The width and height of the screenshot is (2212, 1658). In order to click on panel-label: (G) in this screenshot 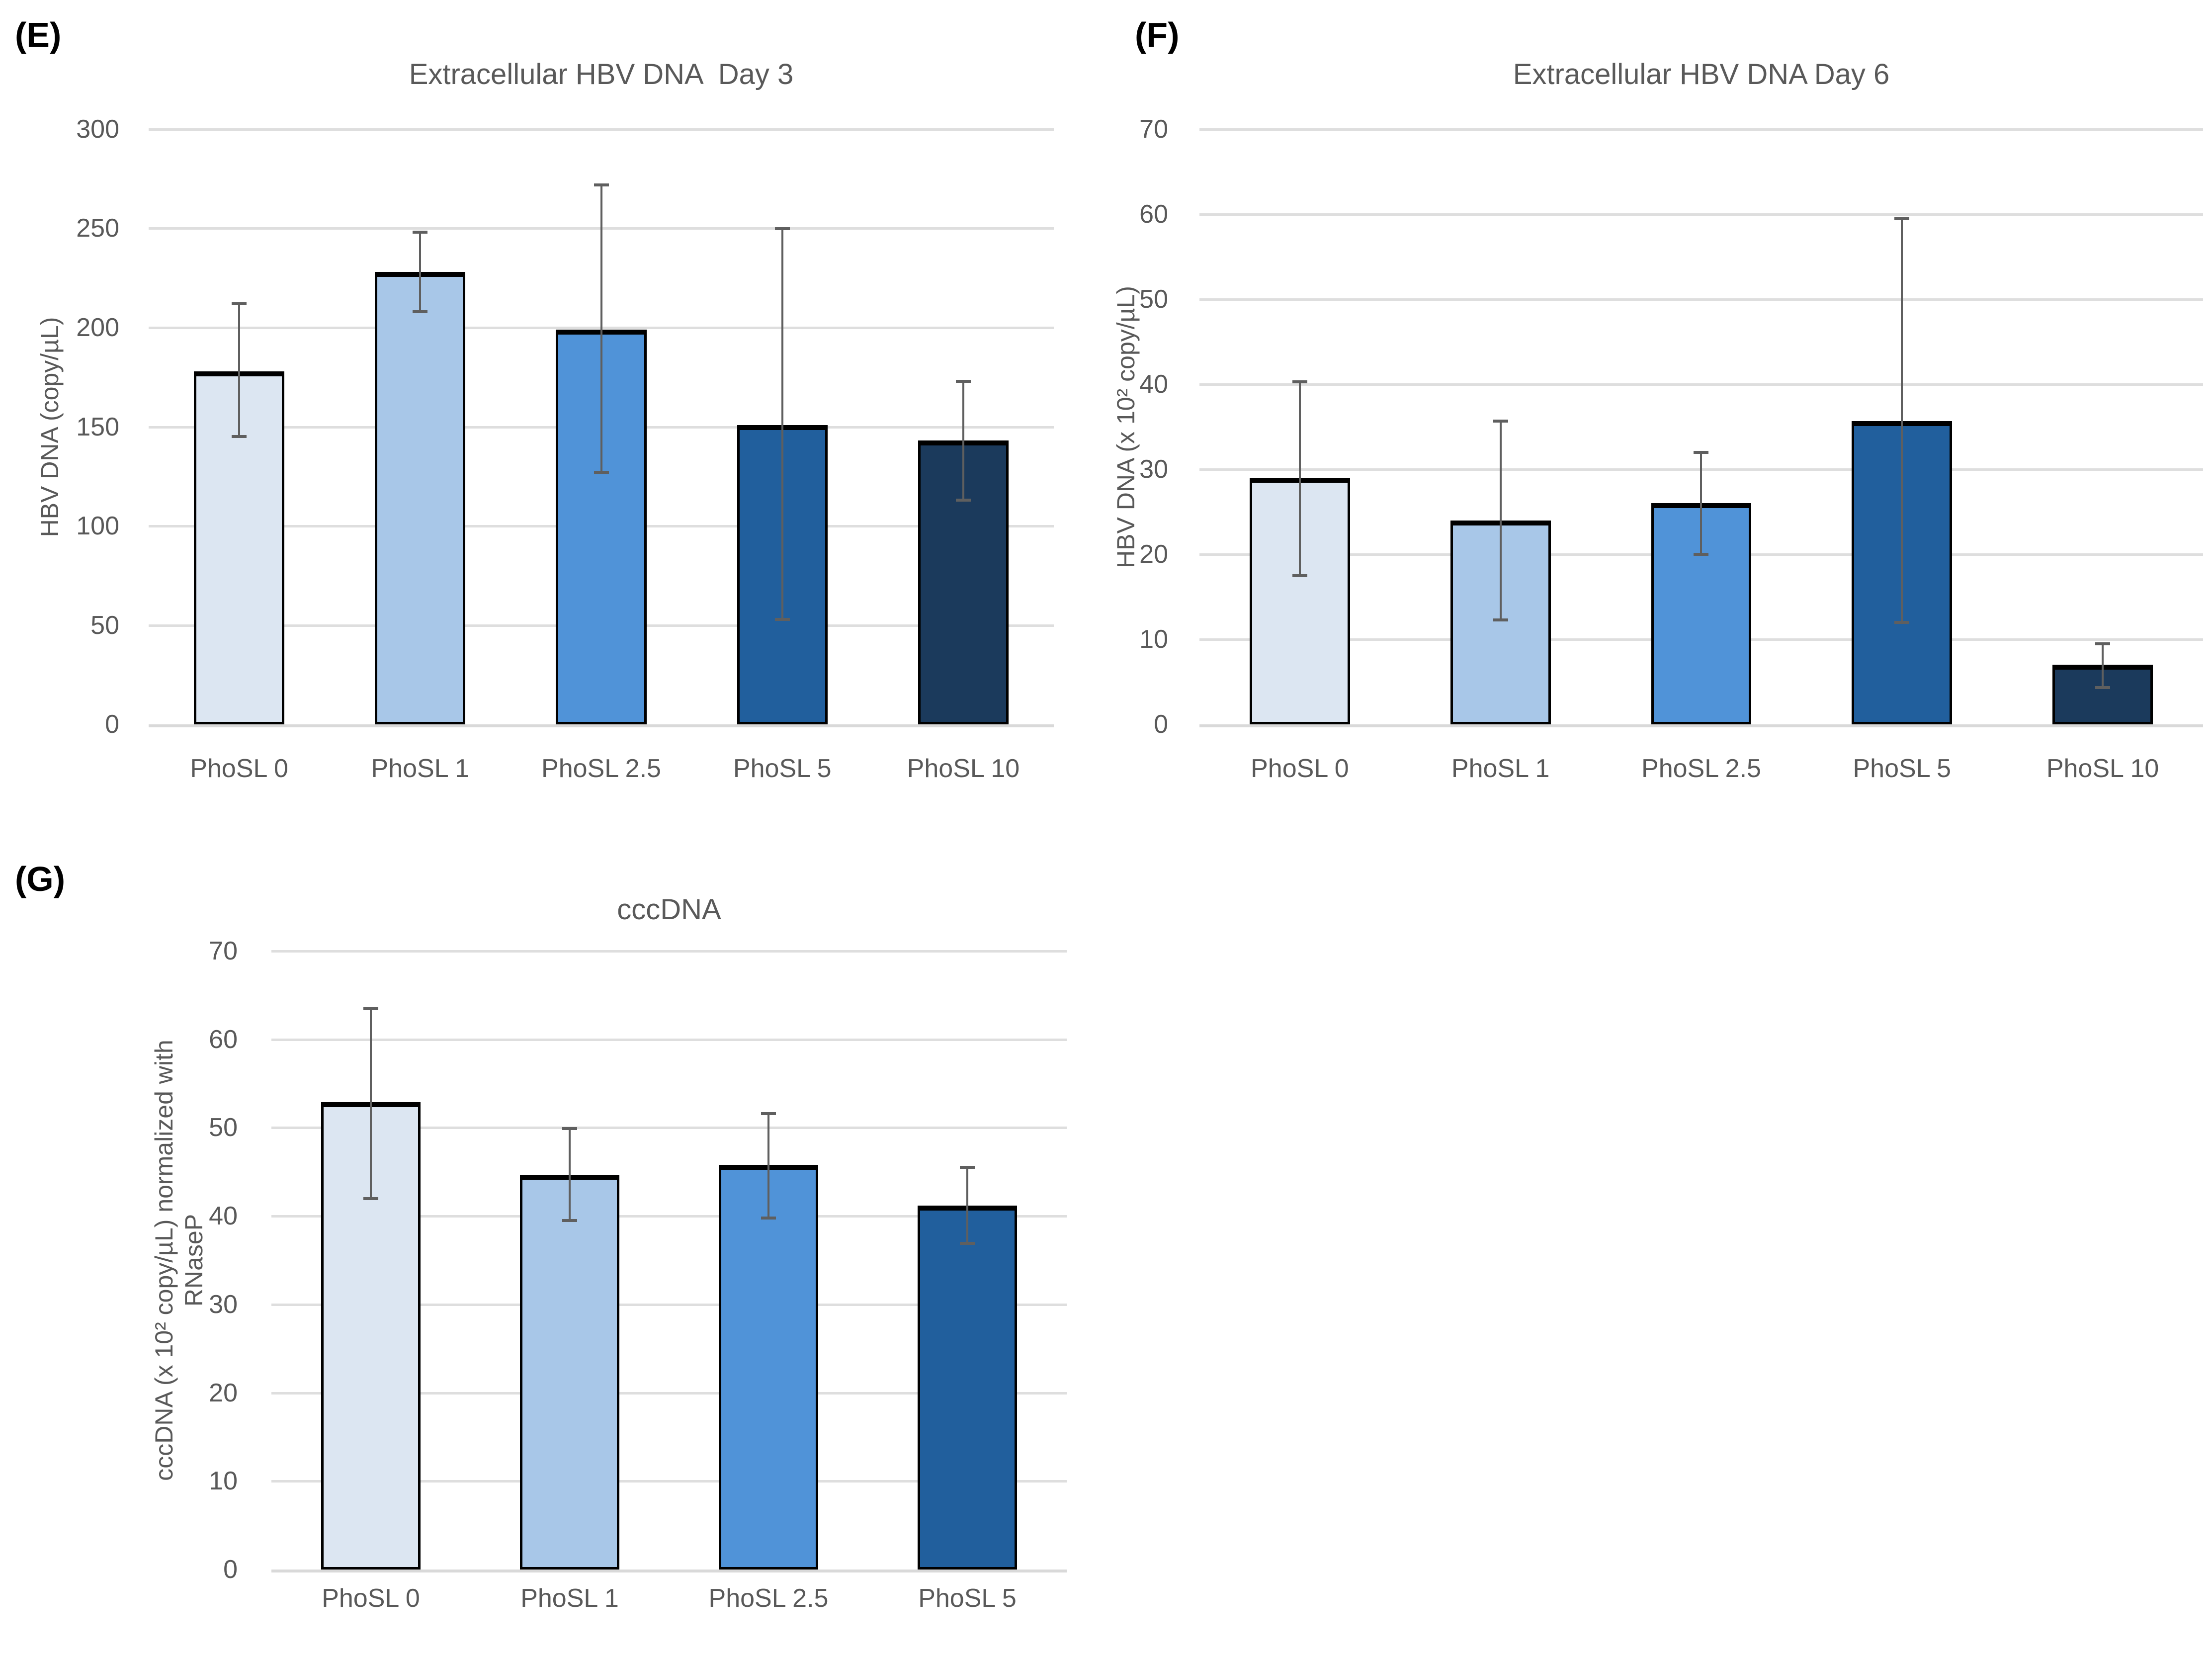, I will do `click(40, 879)`.